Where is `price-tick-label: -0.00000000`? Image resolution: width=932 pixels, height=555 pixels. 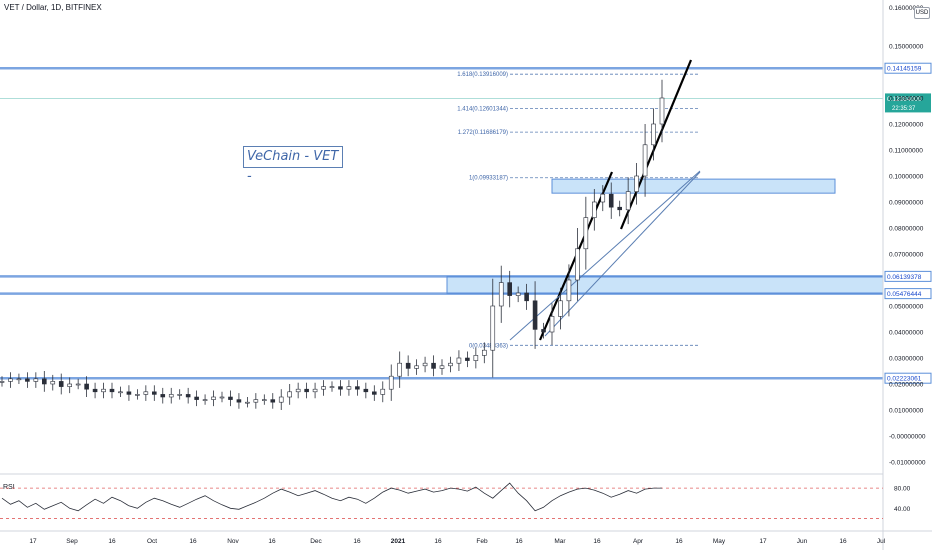
price-tick-label: -0.00000000 is located at coordinates (907, 437).